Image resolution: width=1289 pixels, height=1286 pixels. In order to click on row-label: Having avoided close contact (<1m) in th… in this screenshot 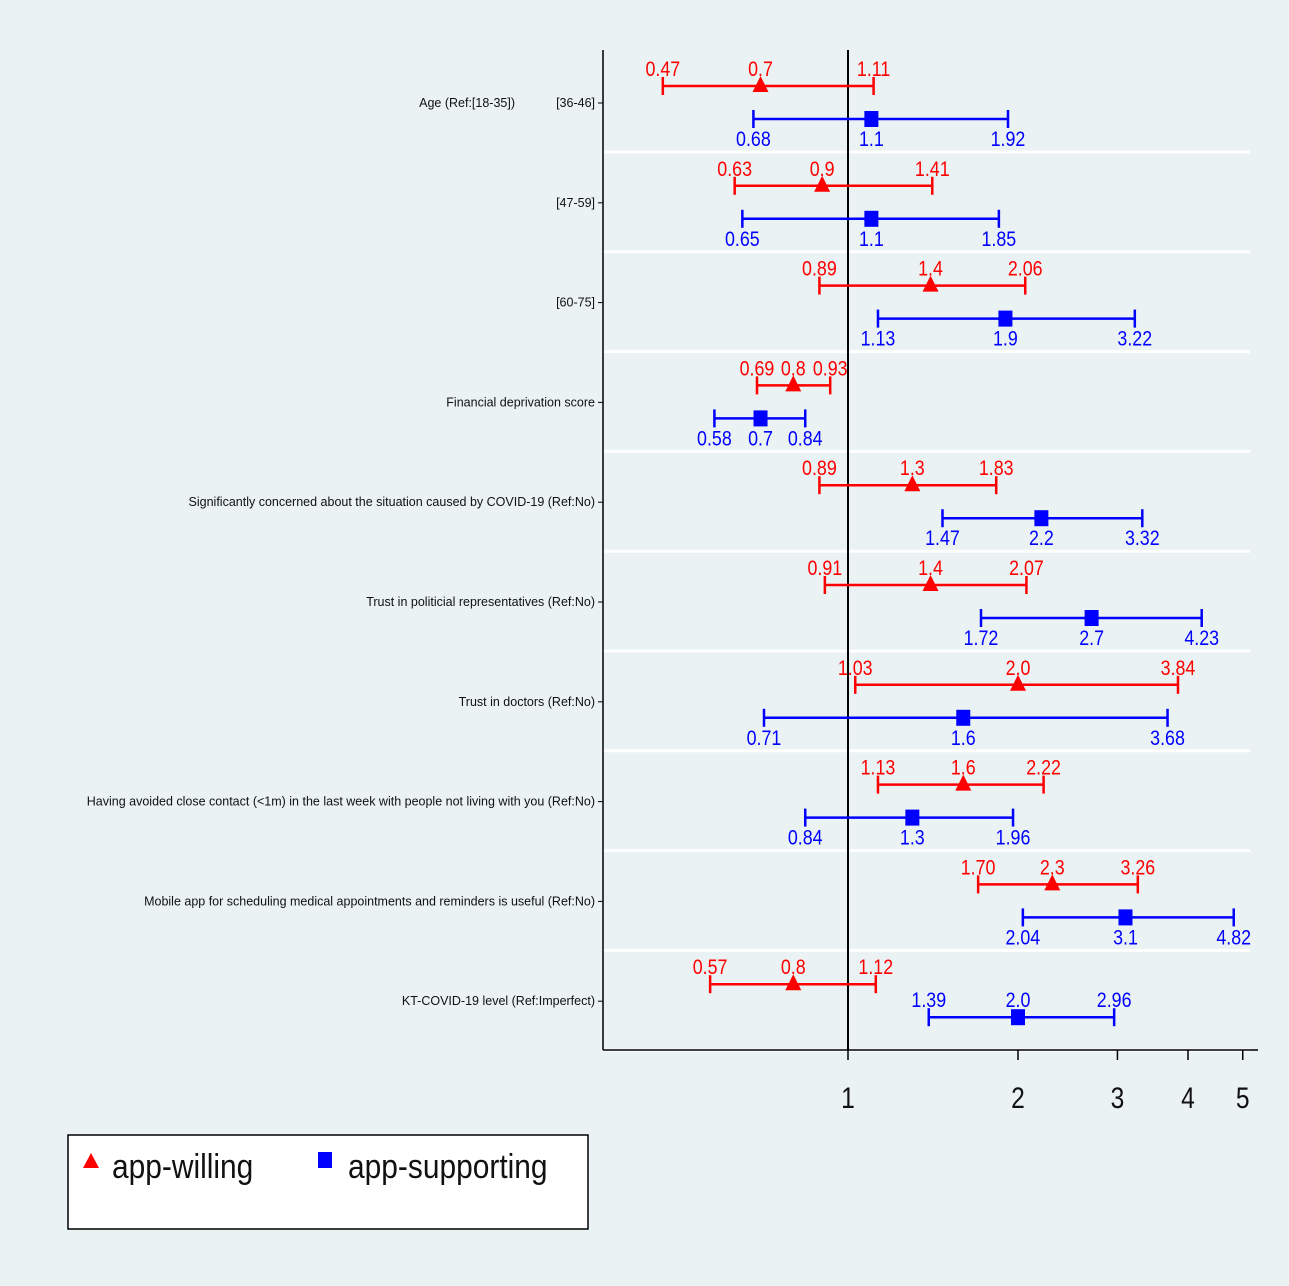, I will do `click(341, 802)`.